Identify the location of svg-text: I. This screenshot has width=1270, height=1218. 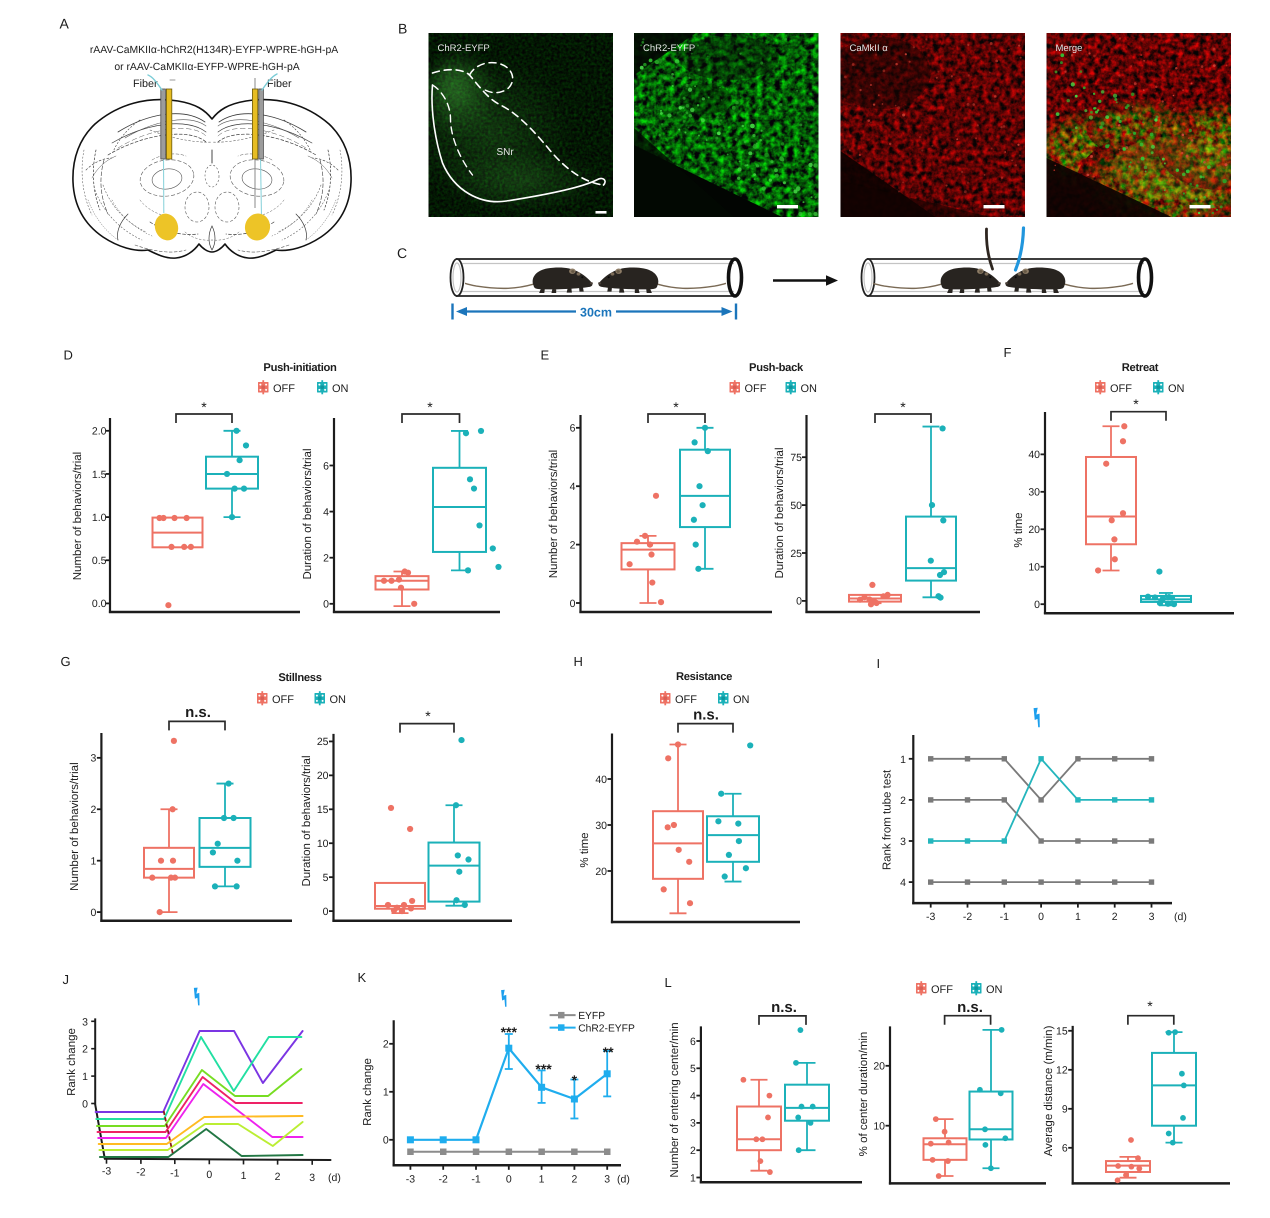
(879, 663).